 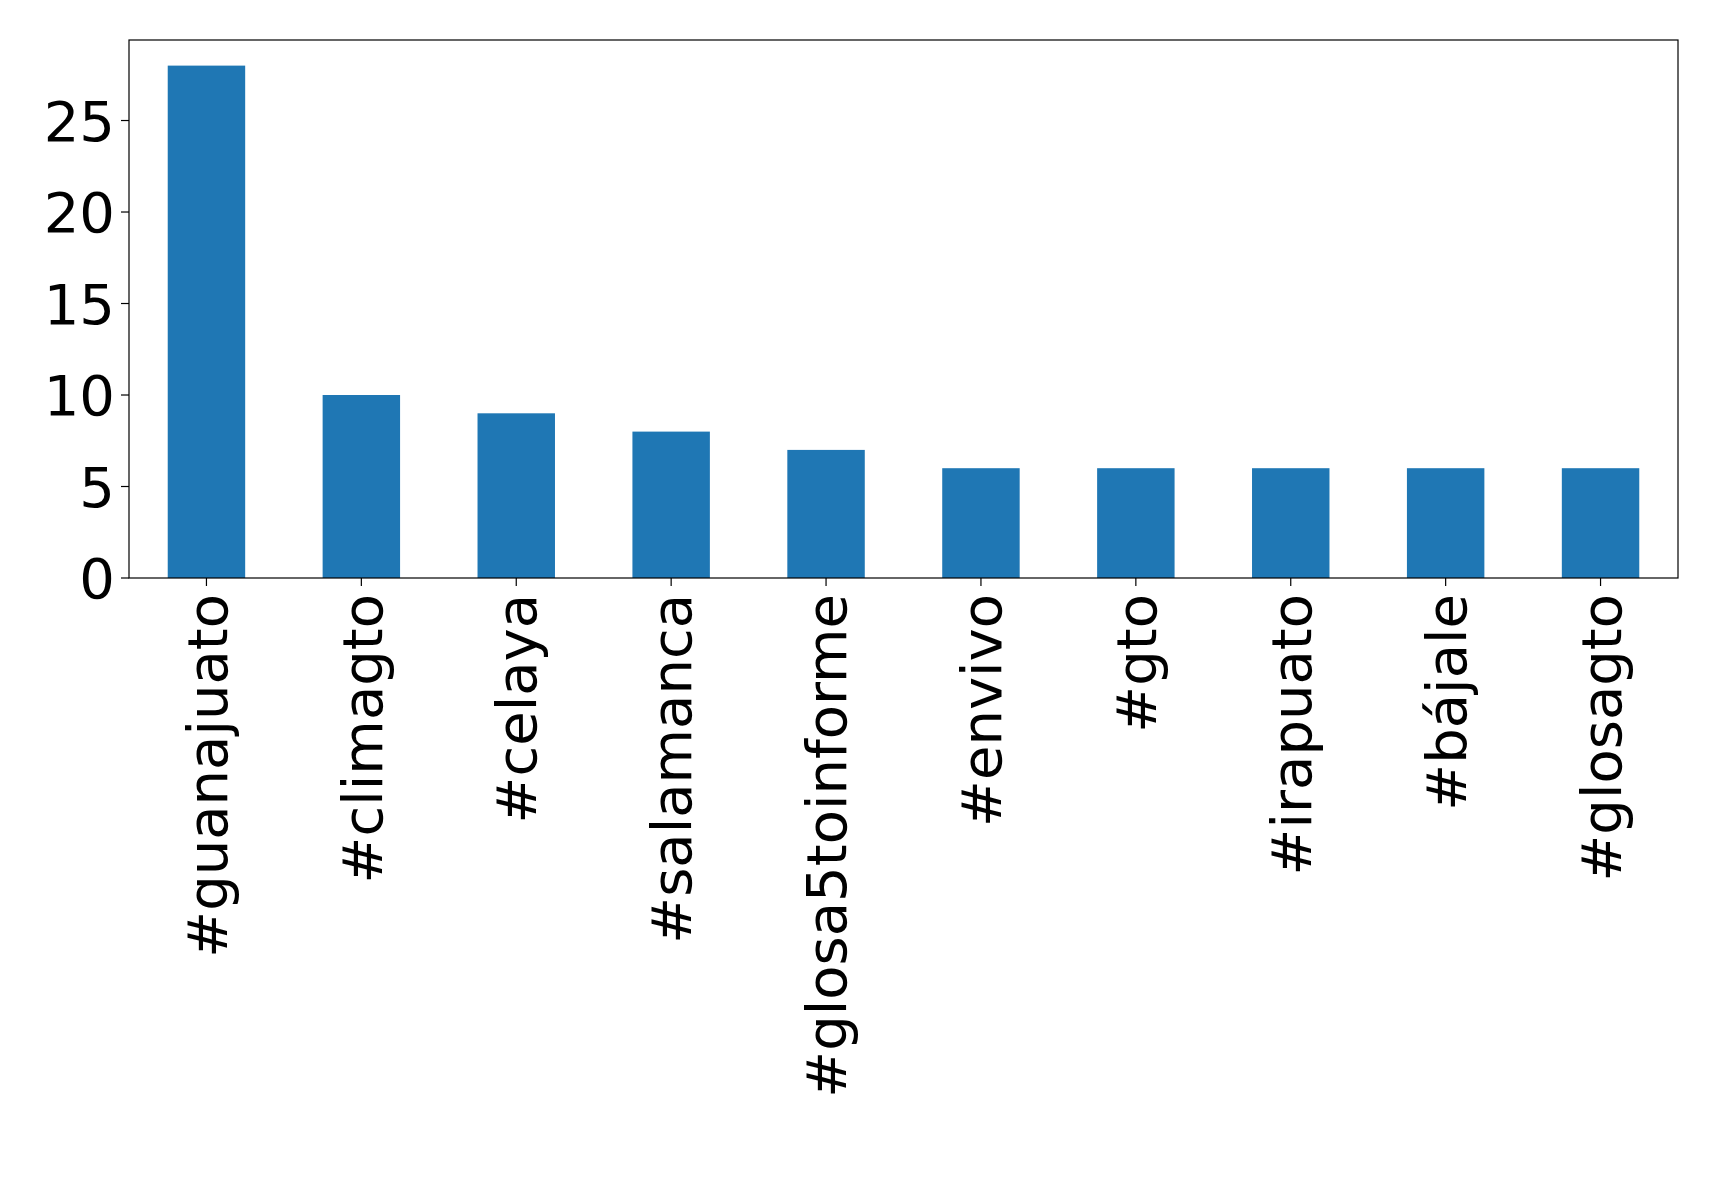 I want to click on y-tick-label: 5, so click(x=97, y=487).